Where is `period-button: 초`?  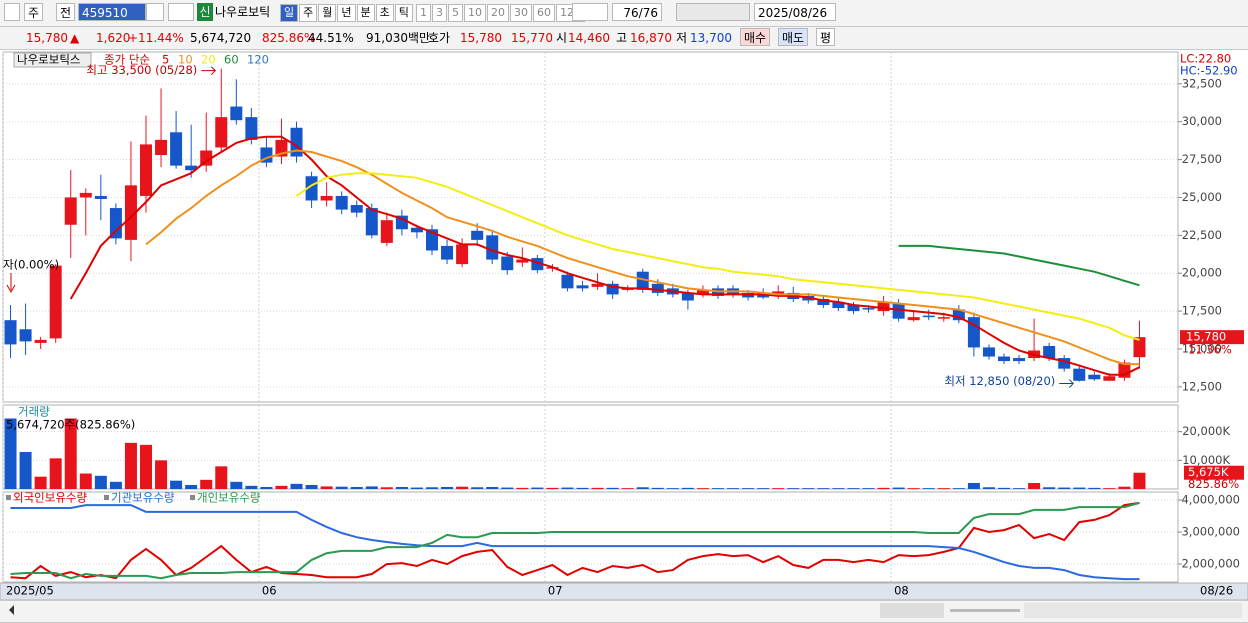
period-button: 초 is located at coordinates (384, 13).